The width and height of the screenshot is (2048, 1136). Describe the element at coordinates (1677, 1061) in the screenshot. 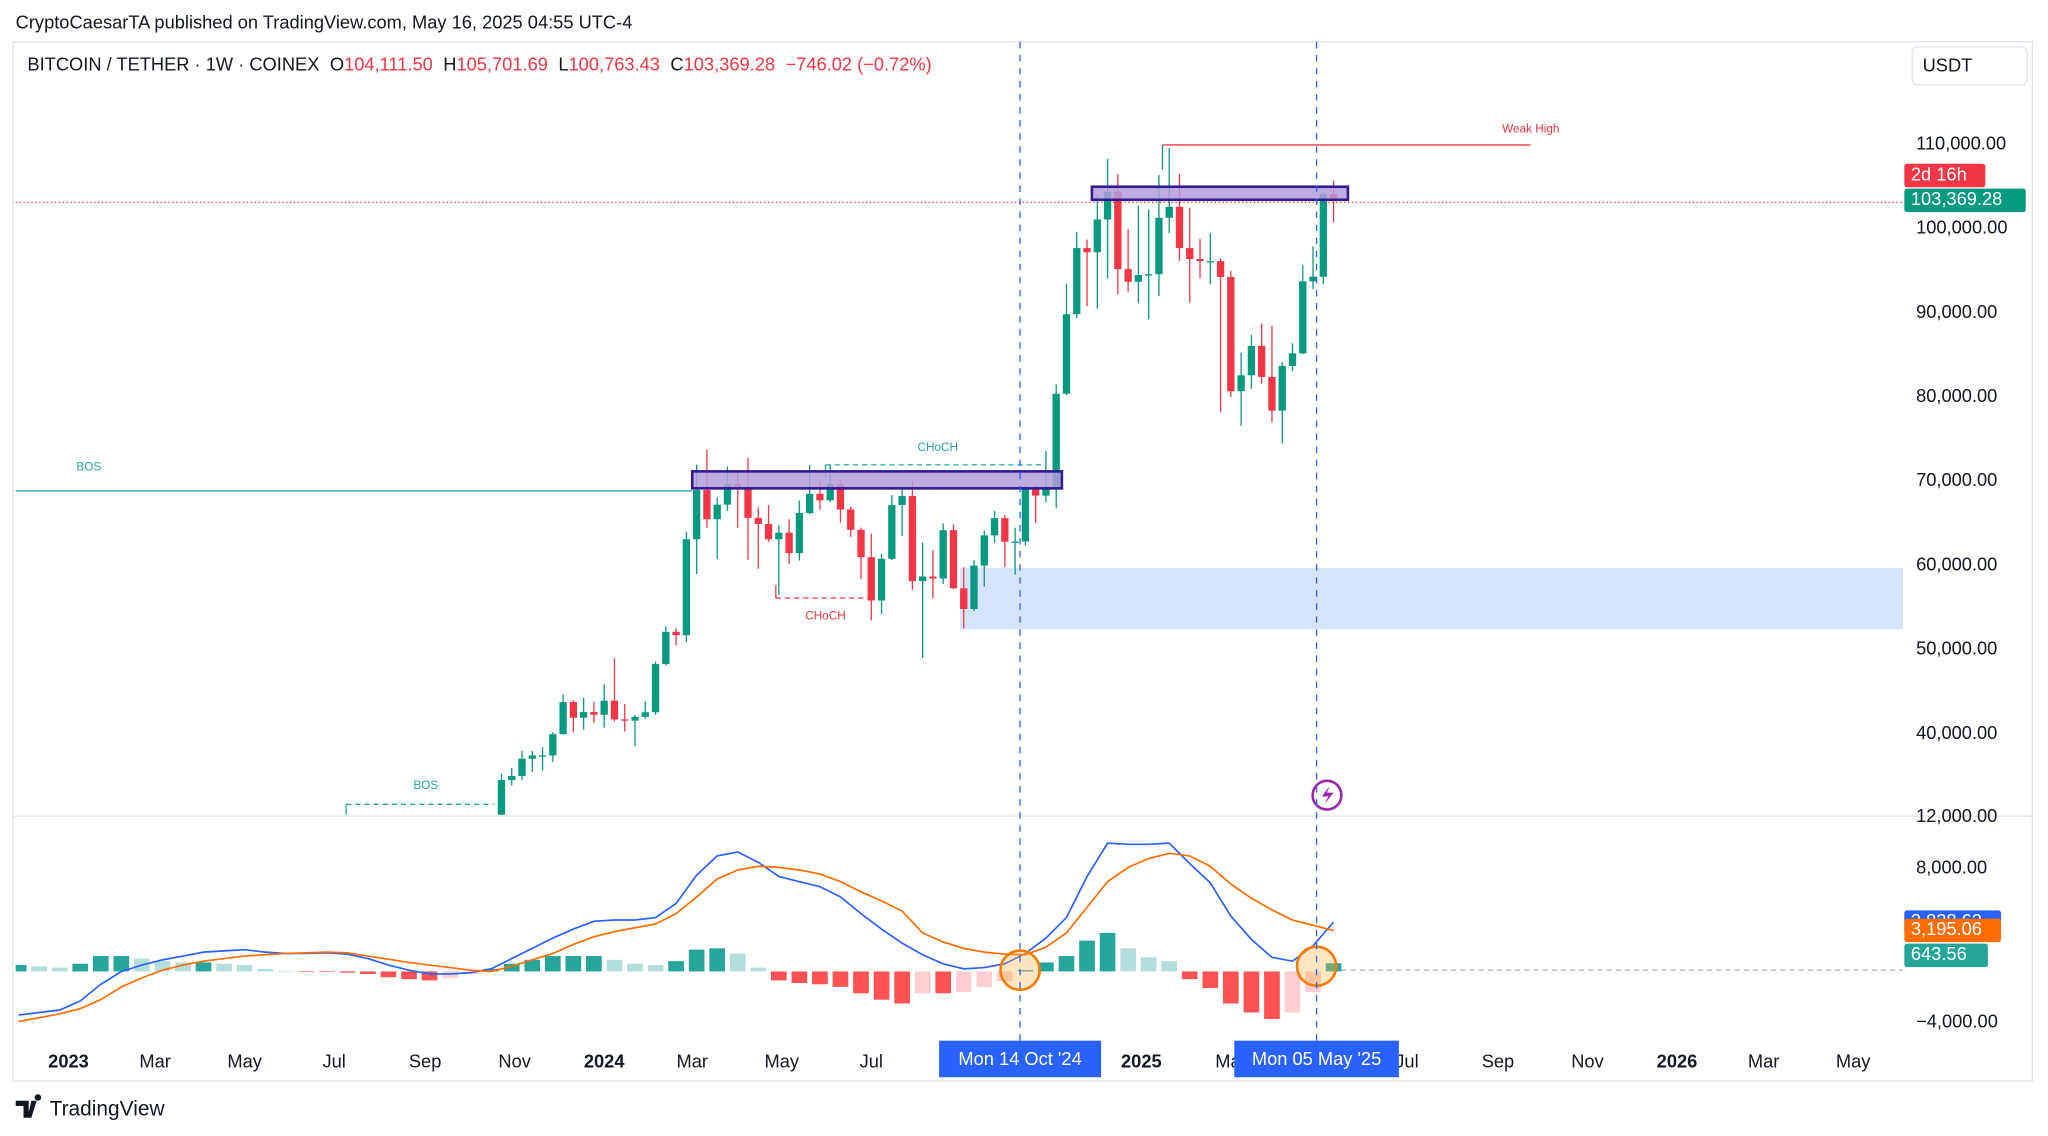

I see `x-tick-label: 2026` at that location.